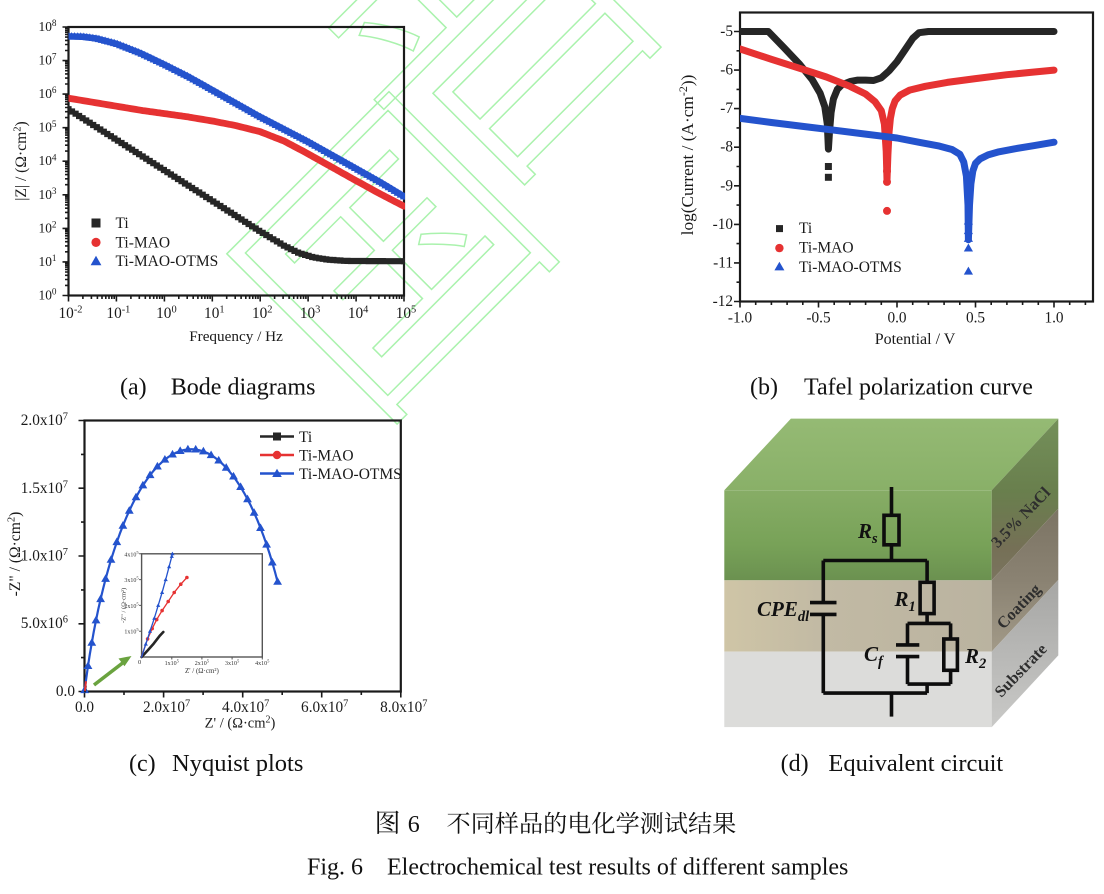  What do you see at coordinates (414, 825) in the screenshot?
I see `svg-text: 6` at bounding box center [414, 825].